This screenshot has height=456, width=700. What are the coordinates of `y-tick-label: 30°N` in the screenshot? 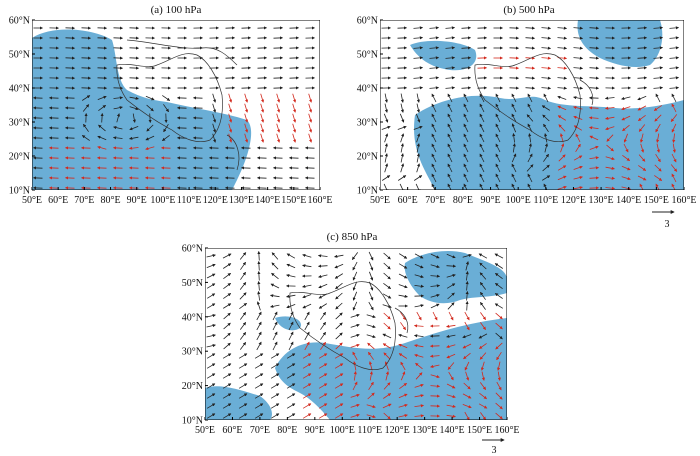 It's located at (367, 123).